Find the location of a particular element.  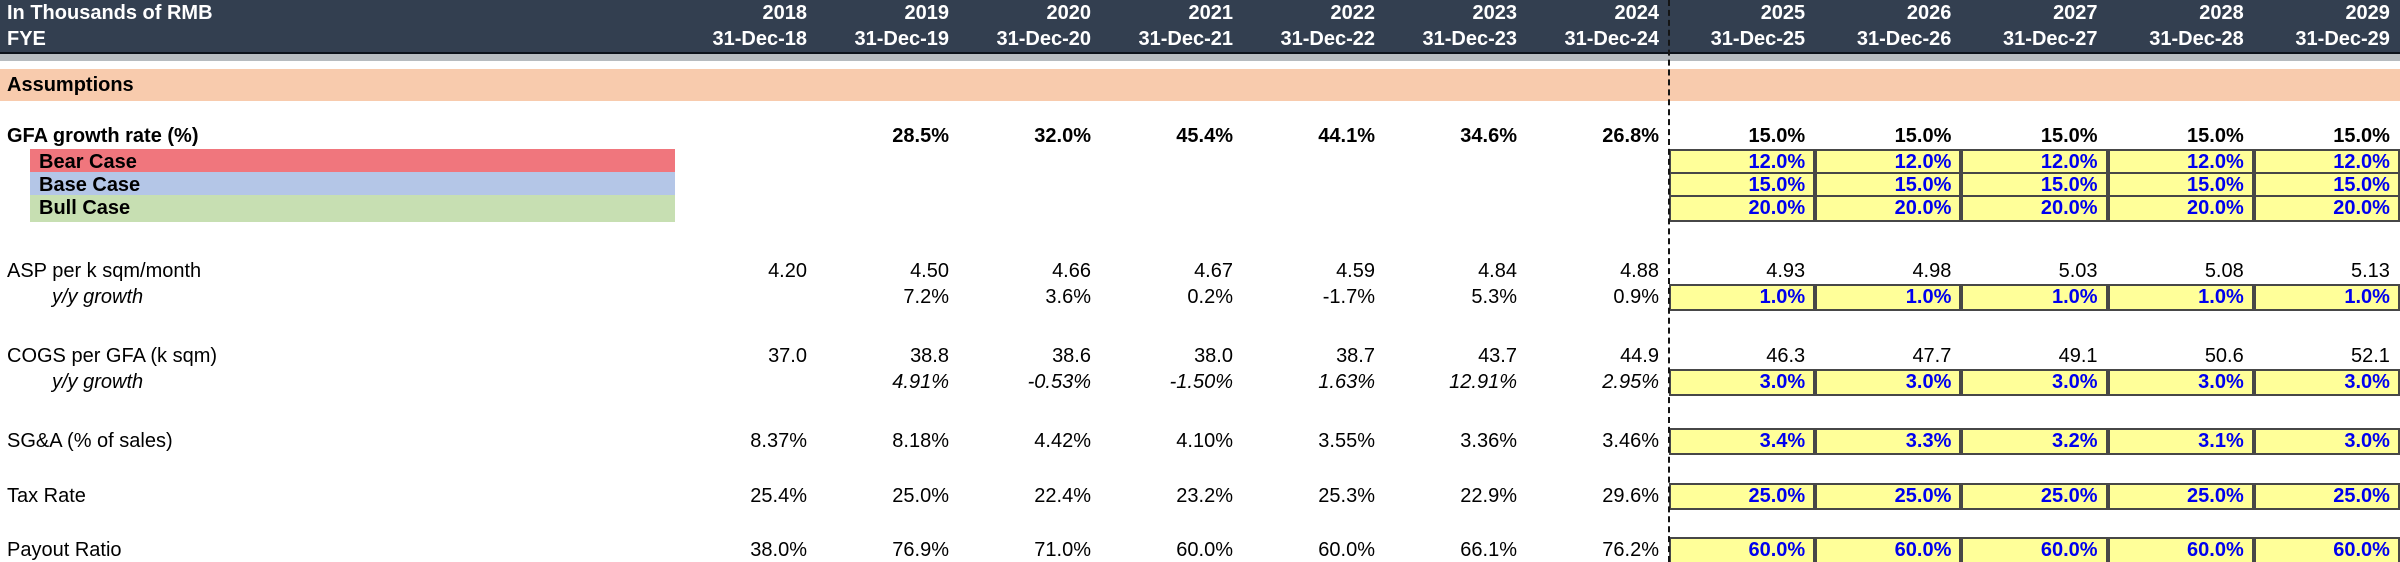

asp-value-2029: 5.13 is located at coordinates (2370, 270).